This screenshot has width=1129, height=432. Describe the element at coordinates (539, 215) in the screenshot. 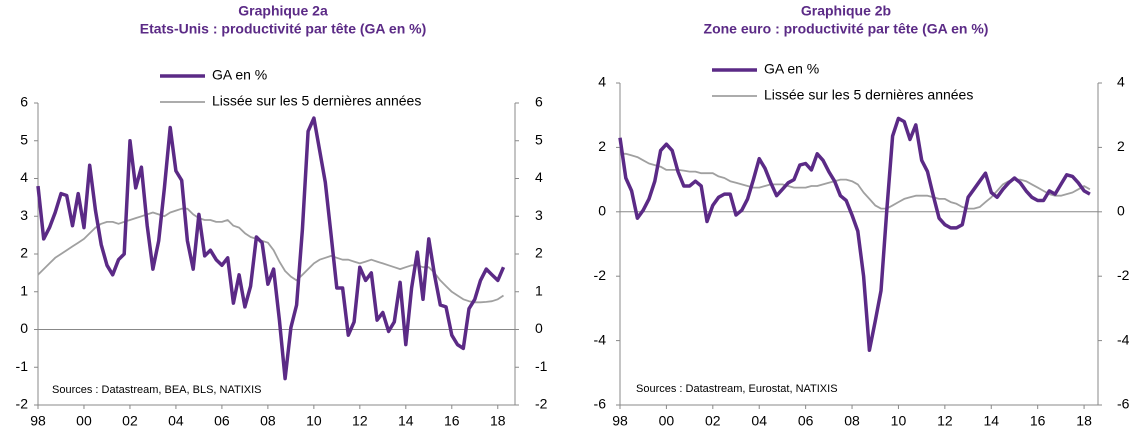

I see `y-tick-label-right: 3` at that location.